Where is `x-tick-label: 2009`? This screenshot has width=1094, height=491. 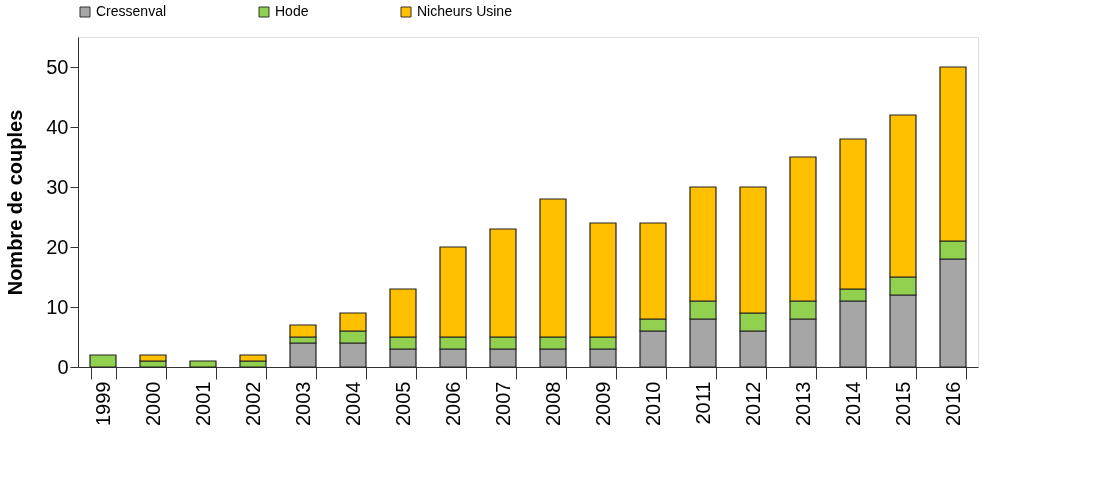 x-tick-label: 2009 is located at coordinates (602, 403).